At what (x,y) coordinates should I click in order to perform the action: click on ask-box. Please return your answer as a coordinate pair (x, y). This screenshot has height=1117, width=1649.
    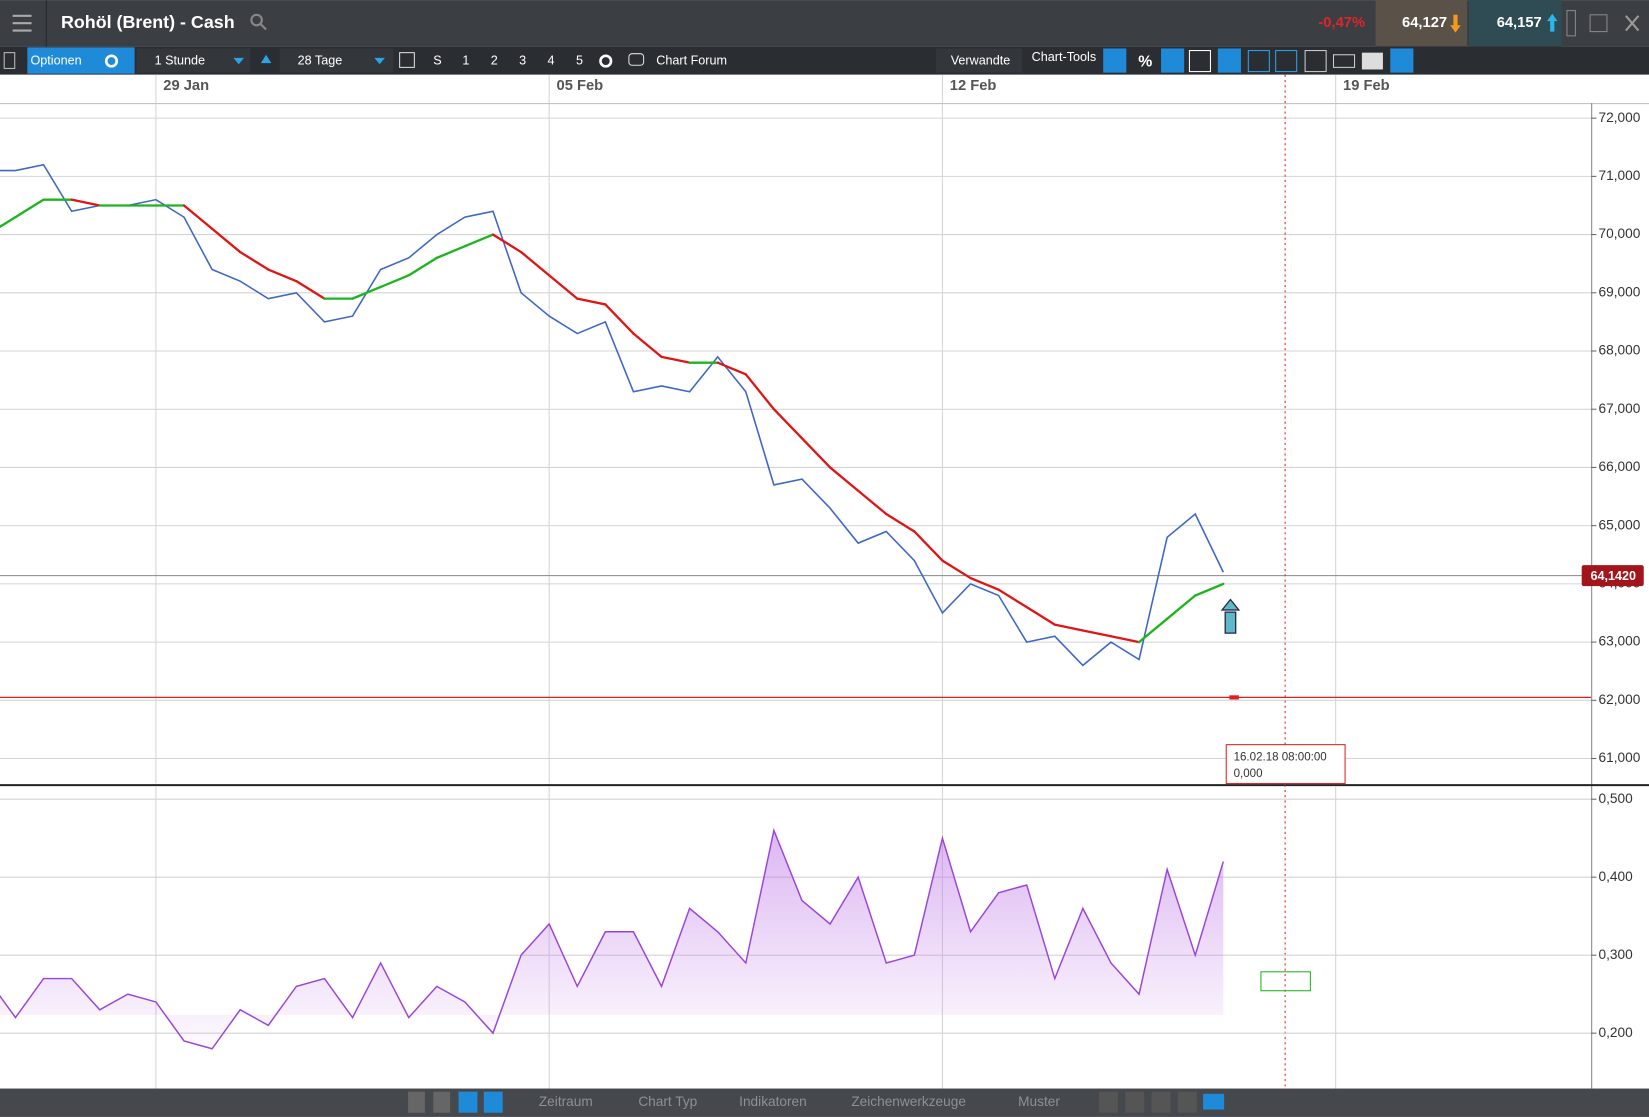
    Looking at the image, I should click on (1515, 23).